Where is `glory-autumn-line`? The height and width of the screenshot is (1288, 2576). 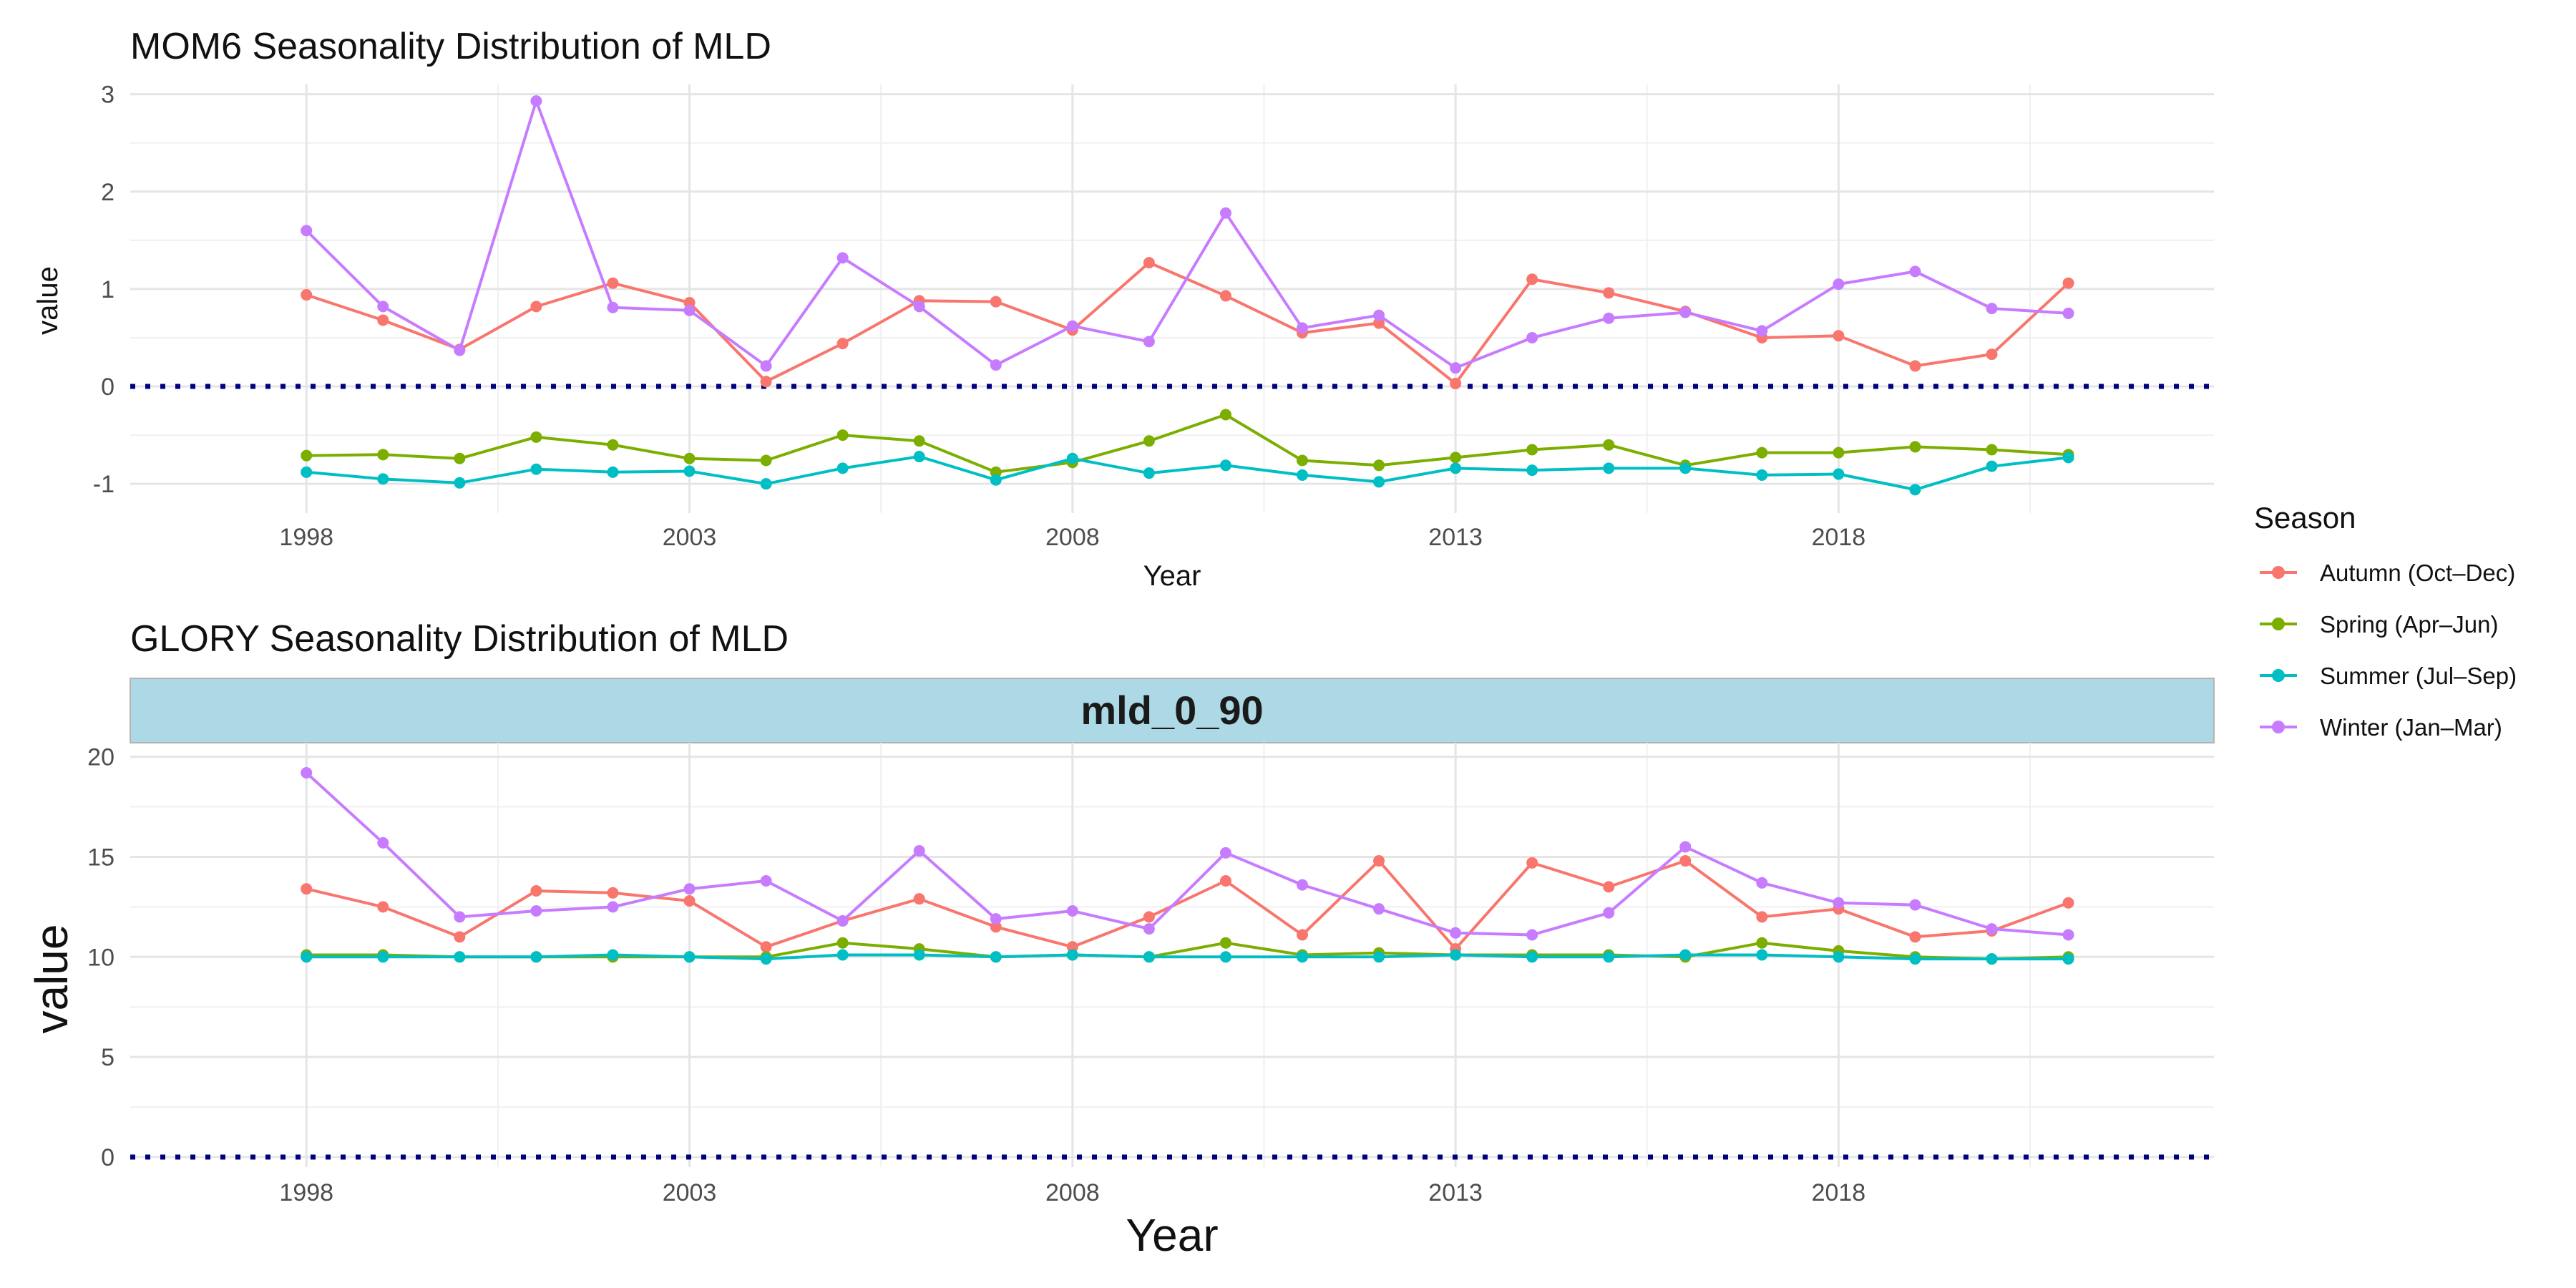 glory-autumn-line is located at coordinates (1187, 905).